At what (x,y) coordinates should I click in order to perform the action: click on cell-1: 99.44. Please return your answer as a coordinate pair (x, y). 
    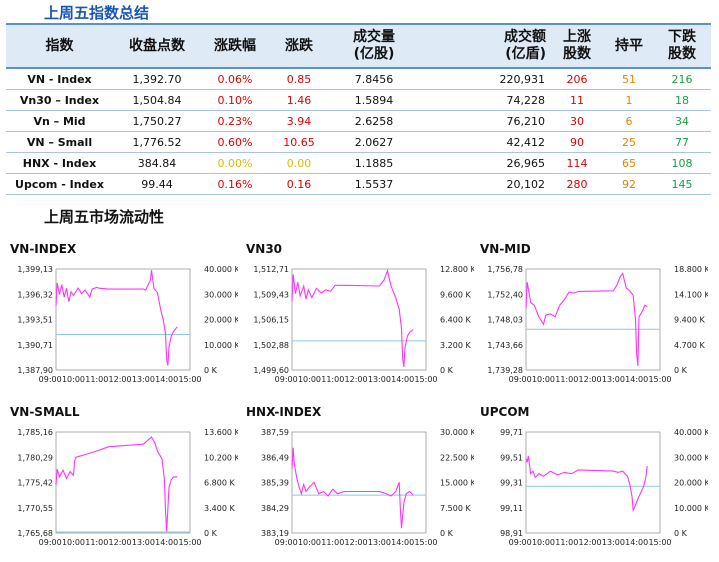
    Looking at the image, I should click on (157, 184).